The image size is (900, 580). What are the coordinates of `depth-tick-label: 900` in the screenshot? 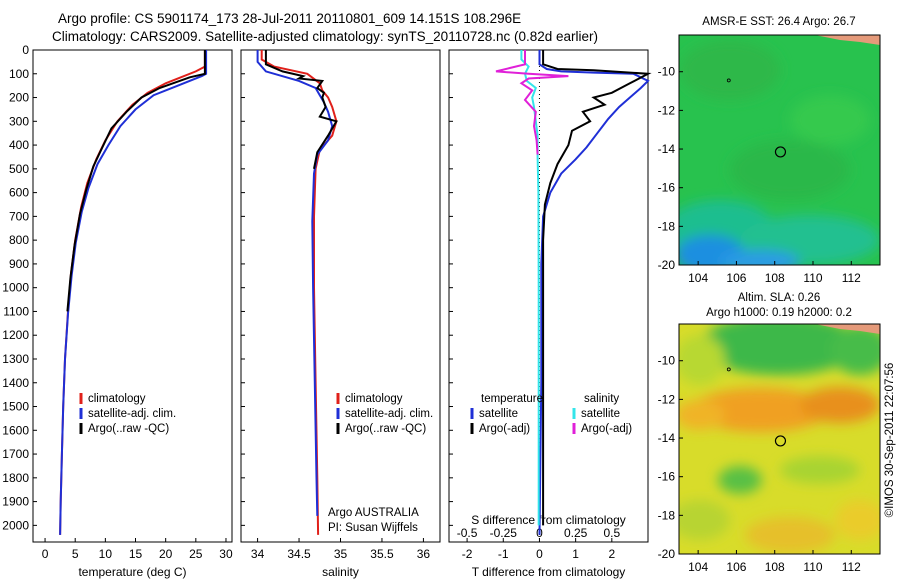 It's located at (19, 264).